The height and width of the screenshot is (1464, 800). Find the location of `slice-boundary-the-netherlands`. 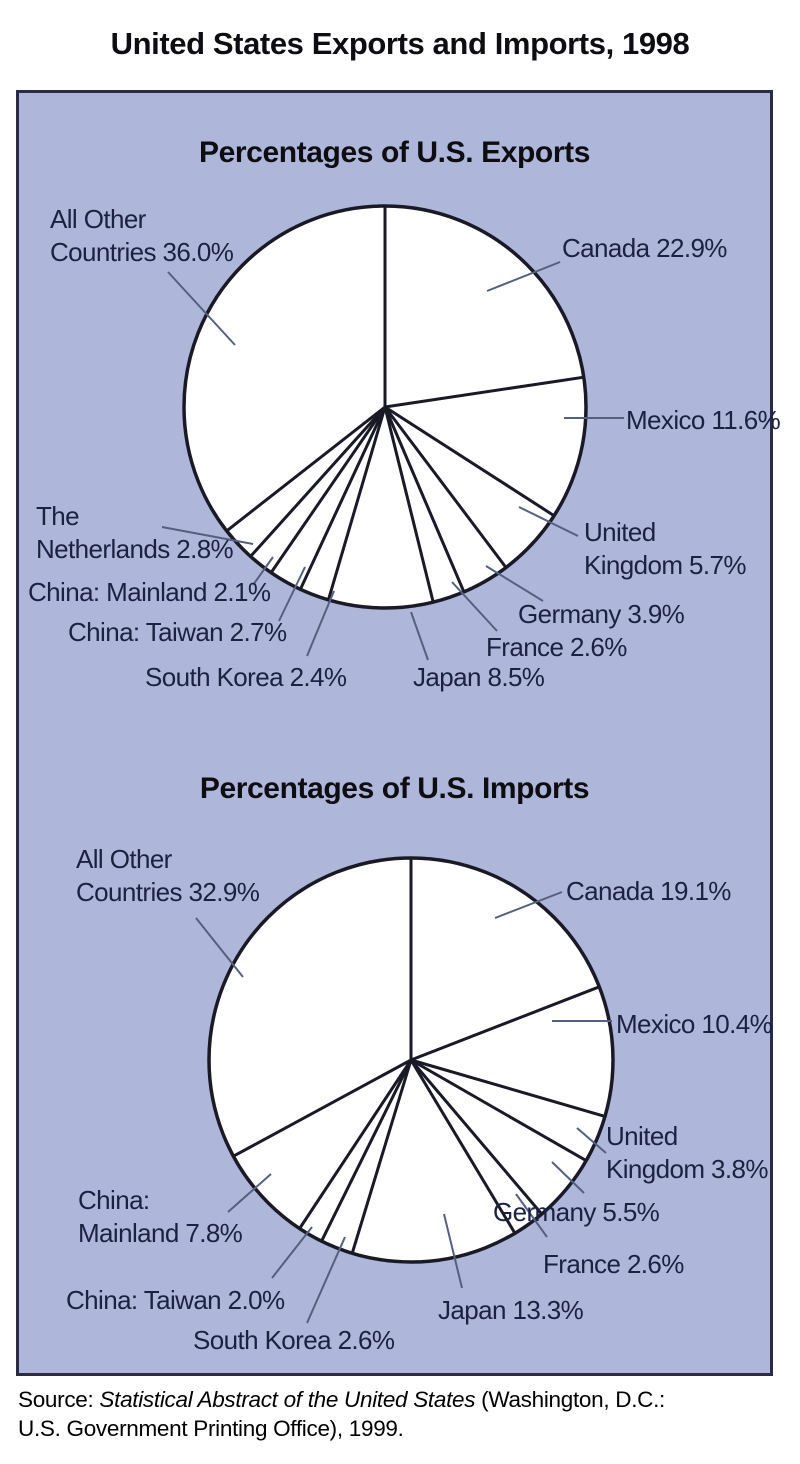

slice-boundary-the-netherlands is located at coordinates (318, 481).